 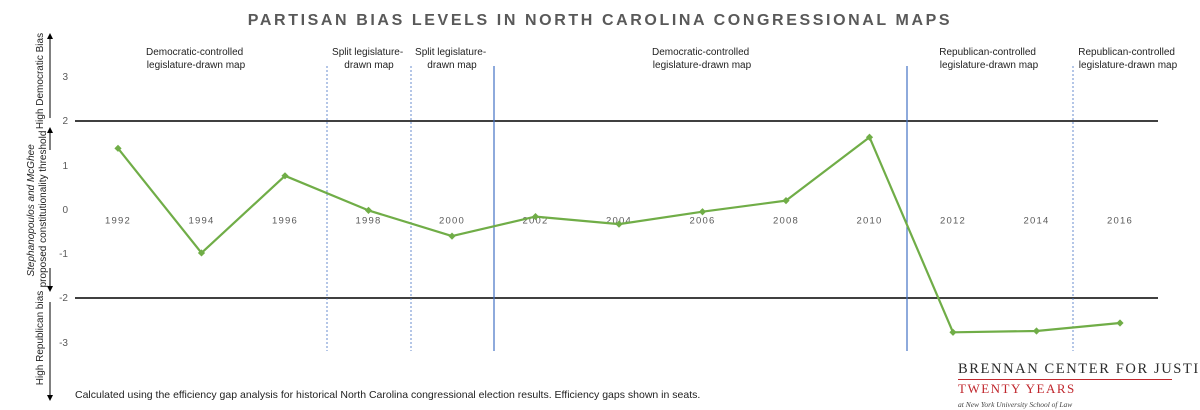 I want to click on x-tick-label: 2012, so click(x=953, y=221).